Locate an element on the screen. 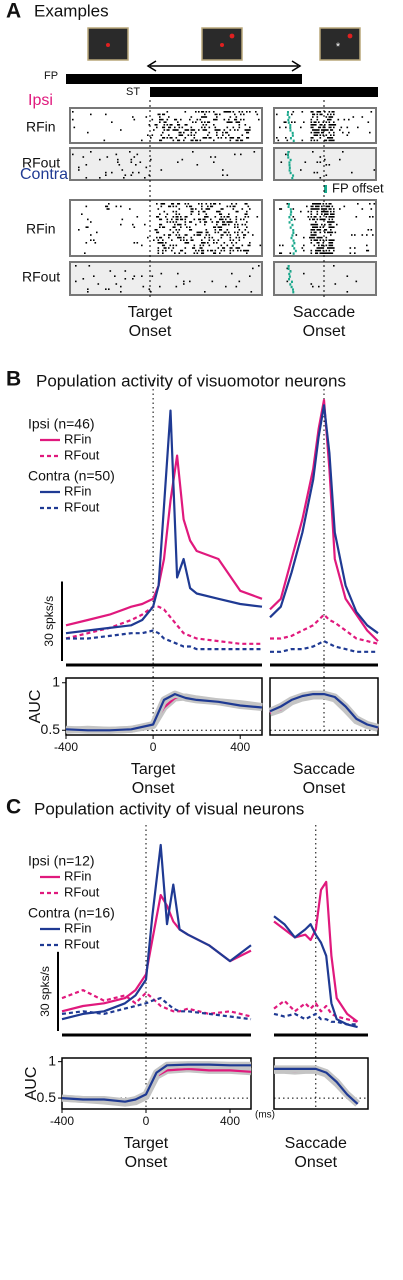 This screenshot has width=403, height=1280. legend-label: RFin is located at coordinates (77, 875).